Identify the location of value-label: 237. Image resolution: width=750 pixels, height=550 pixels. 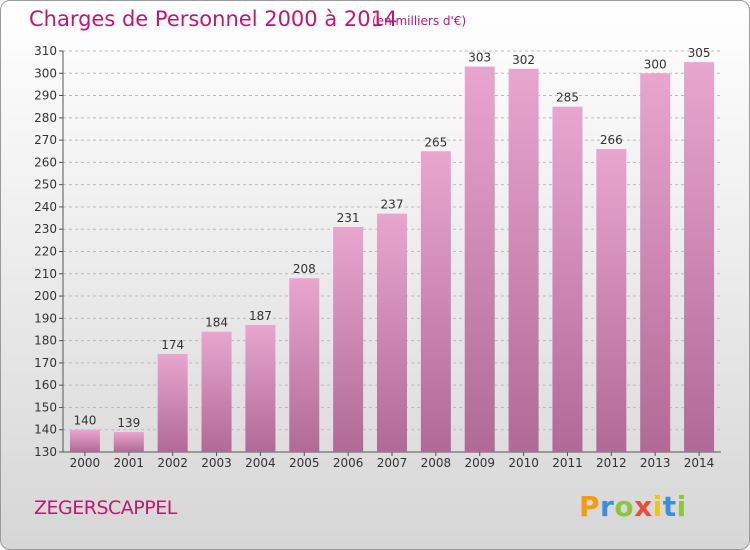
(392, 205).